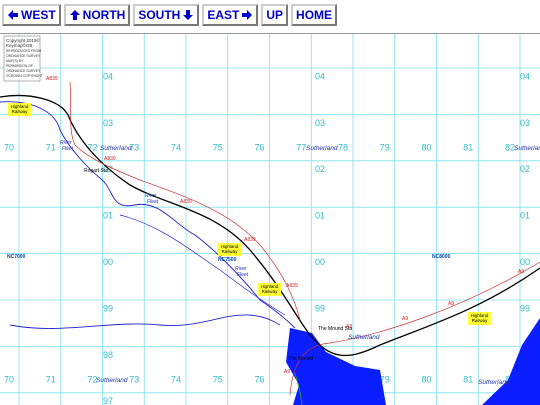  What do you see at coordinates (468, 147) in the screenshot?
I see `easting-label: 81` at bounding box center [468, 147].